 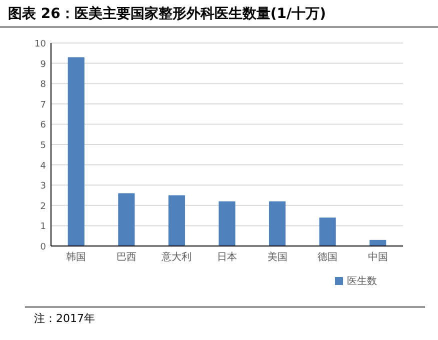 What do you see at coordinates (43, 125) in the screenshot?
I see `y-tick-label: 6` at bounding box center [43, 125].